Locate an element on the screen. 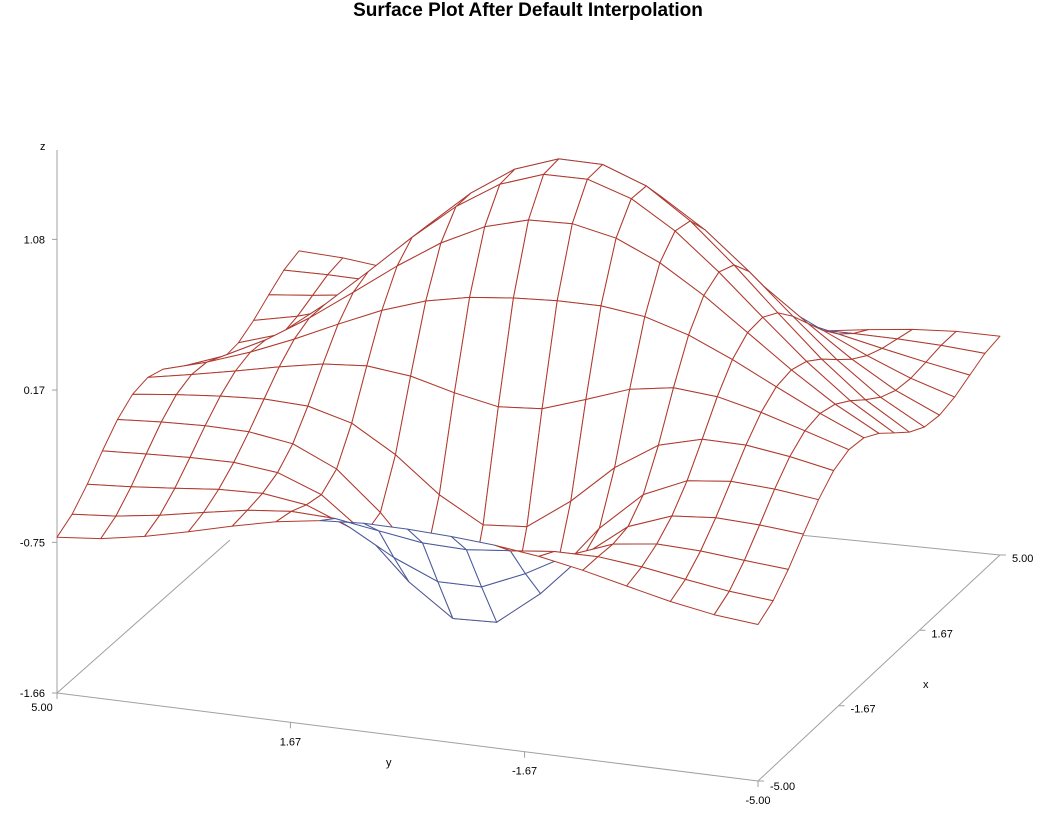  x-tick-label: -5.00 is located at coordinates (782, 787).